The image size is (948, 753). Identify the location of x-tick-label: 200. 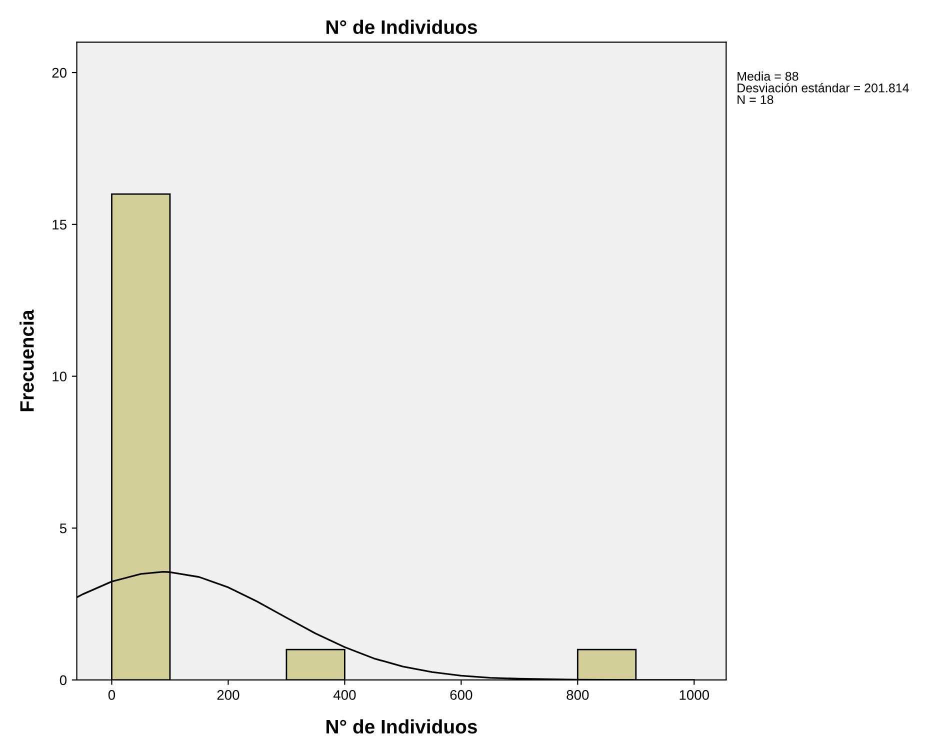
(228, 695).